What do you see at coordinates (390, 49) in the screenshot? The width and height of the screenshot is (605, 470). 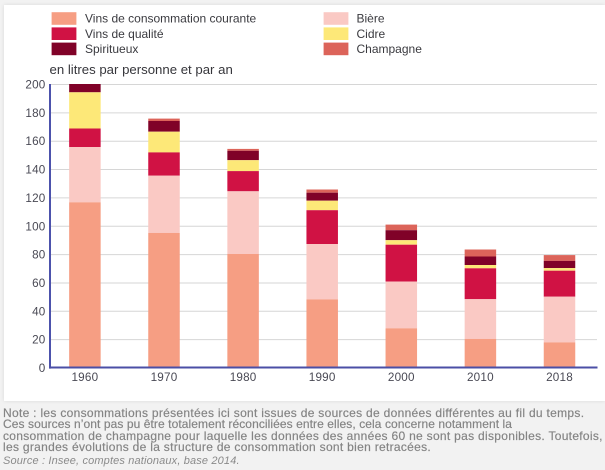 I see `svg-text: Champagne` at bounding box center [390, 49].